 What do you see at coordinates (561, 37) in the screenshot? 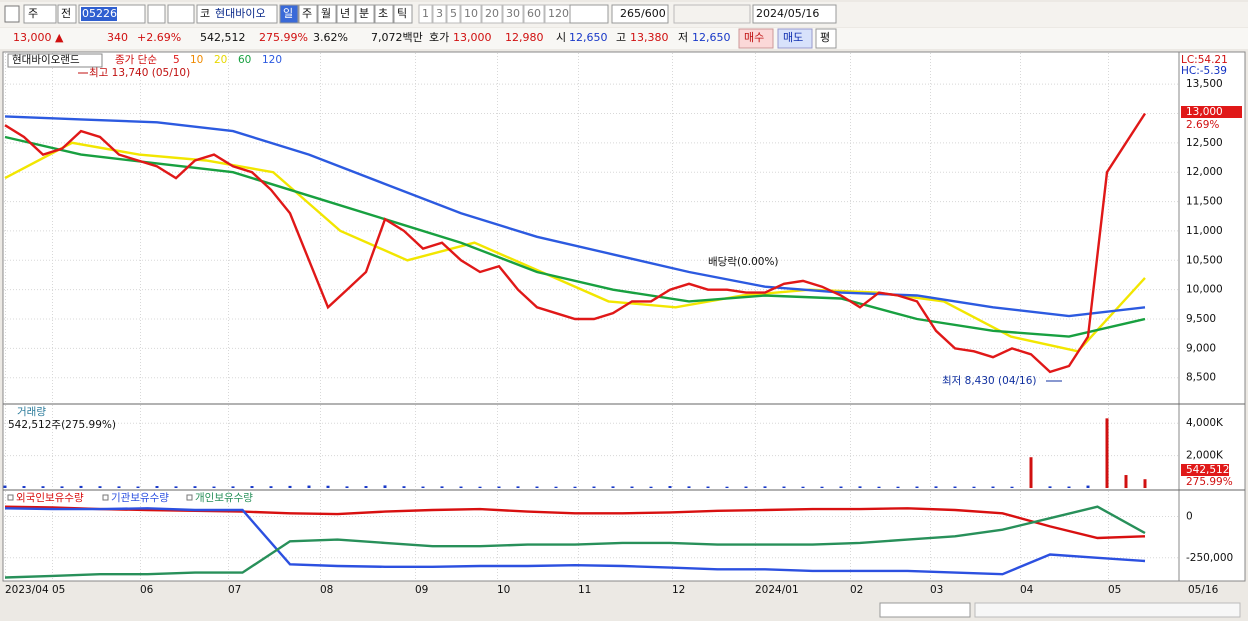
I see `open-label: 시` at bounding box center [561, 37].